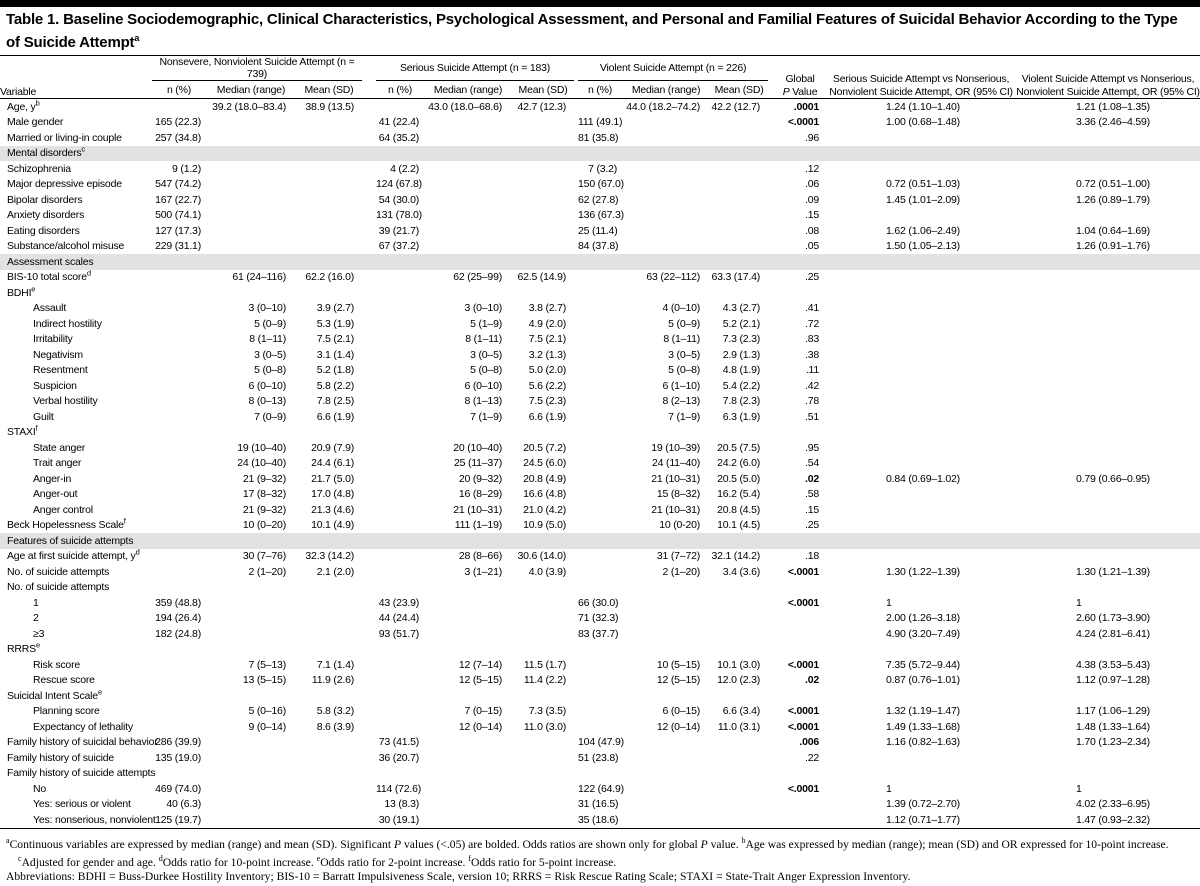 This screenshot has height=886, width=1200. Describe the element at coordinates (399, 122) in the screenshot. I see `cell: 41 (22.4)` at that location.